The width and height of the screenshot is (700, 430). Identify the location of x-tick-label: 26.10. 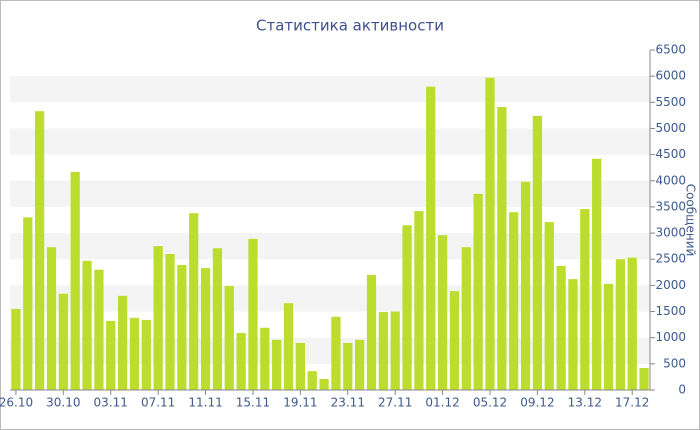
(16, 403).